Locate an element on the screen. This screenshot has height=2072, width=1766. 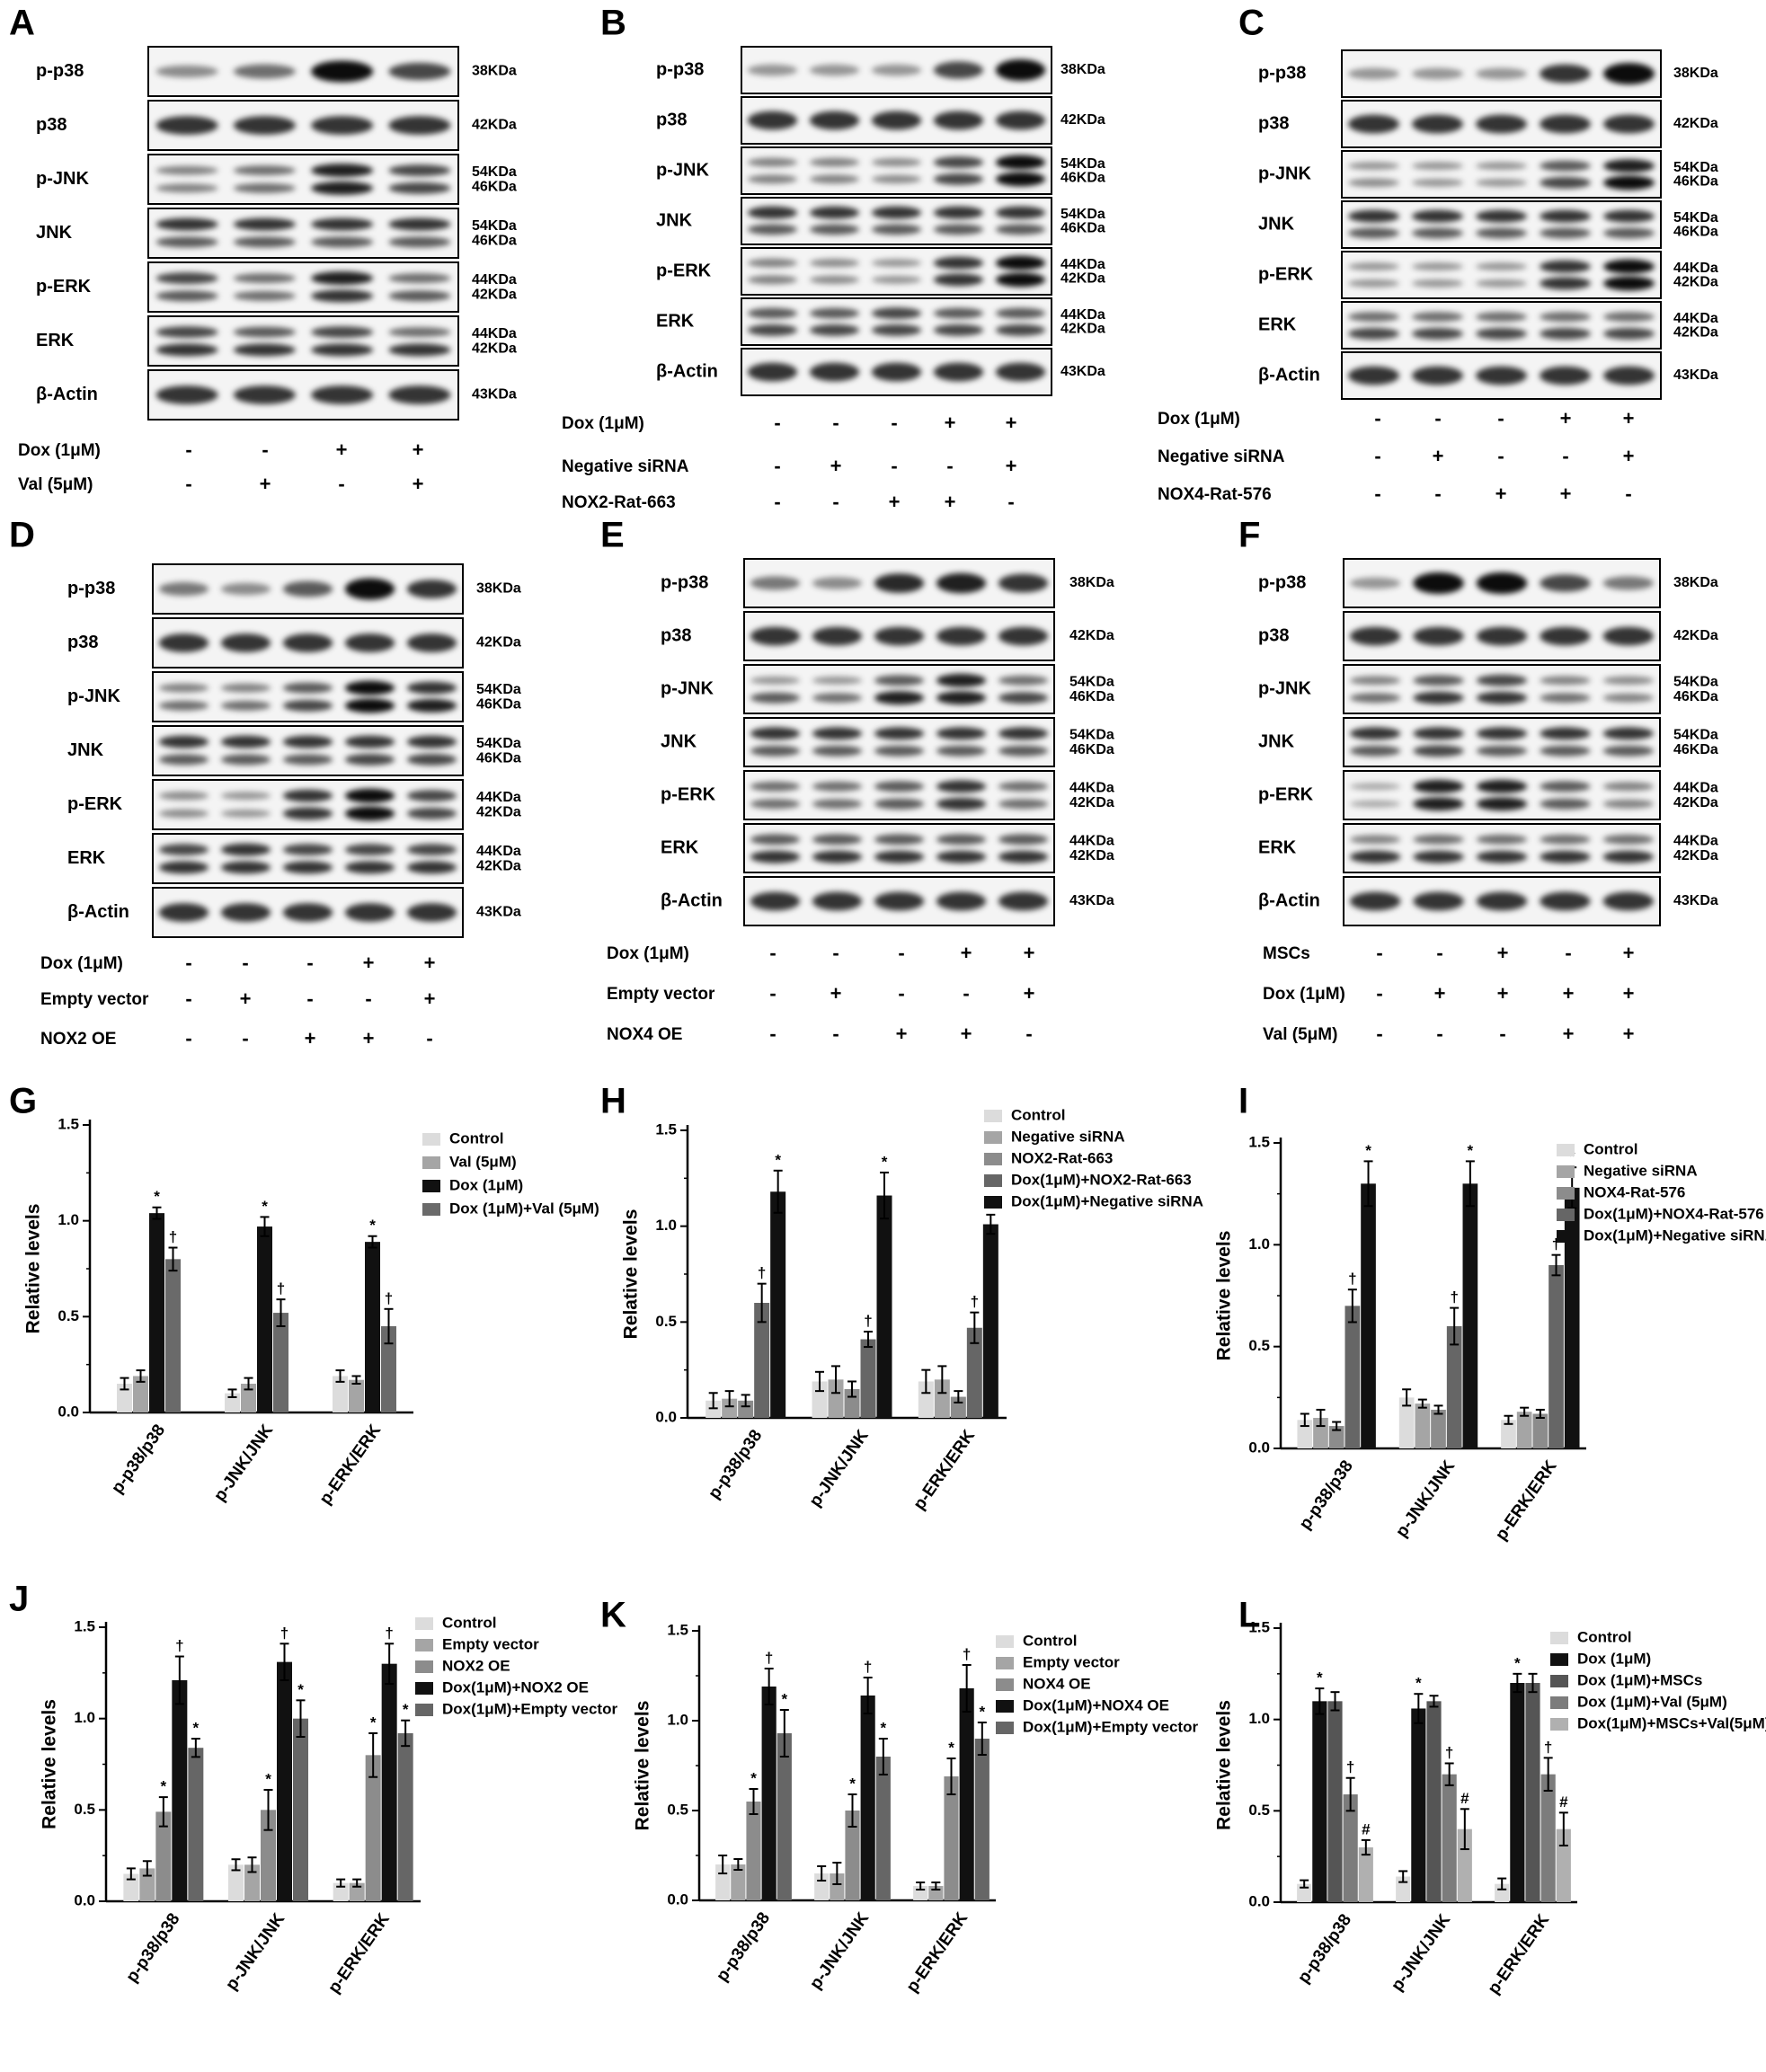
x-tick-label: p-JNK/JNK is located at coordinates (1421, 1952).